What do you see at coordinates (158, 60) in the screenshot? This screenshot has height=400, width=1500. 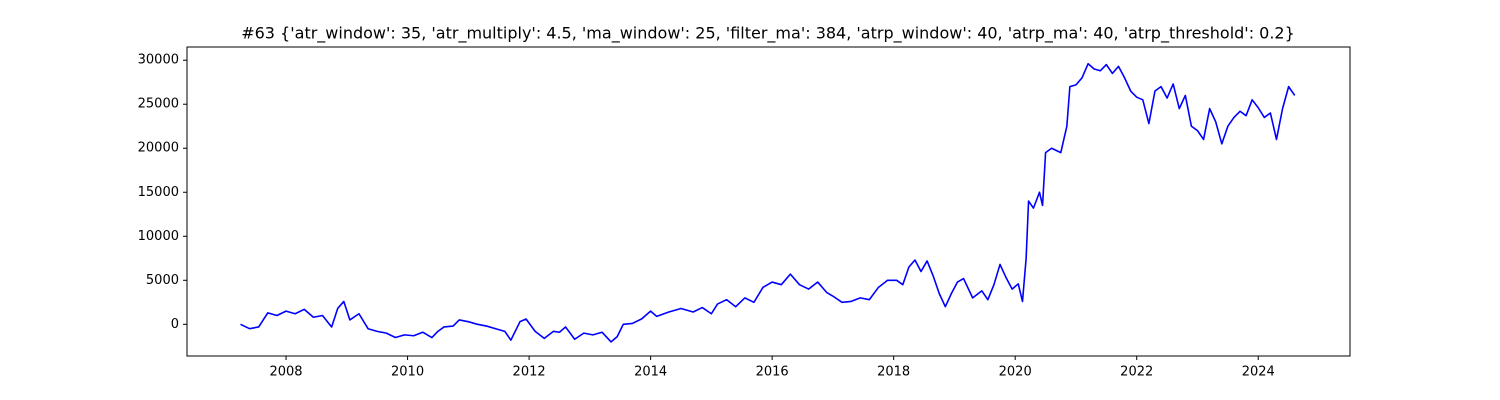 I see `y-tick-label: 30000` at bounding box center [158, 60].